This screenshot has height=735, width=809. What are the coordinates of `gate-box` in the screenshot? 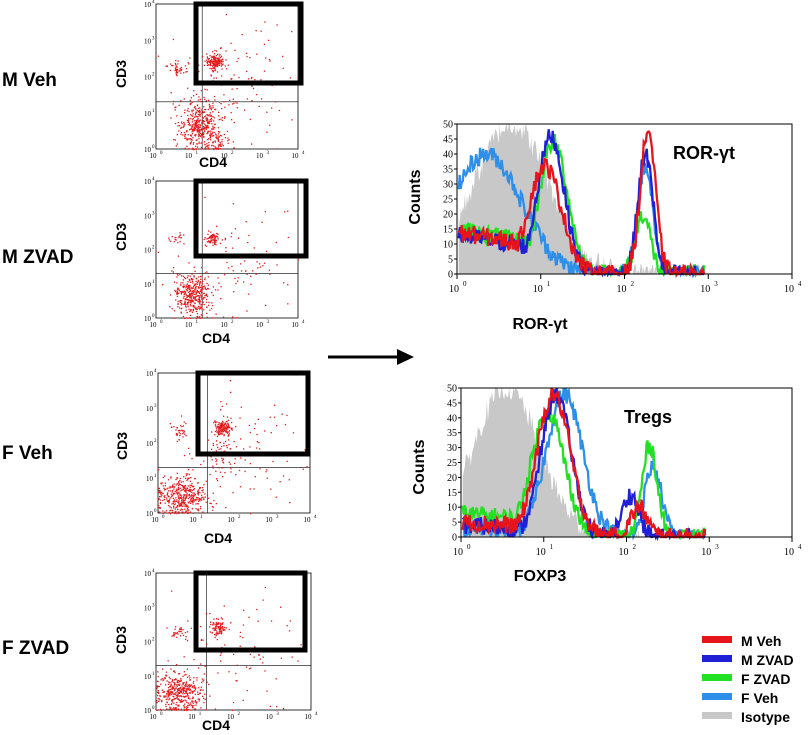 It's located at (248, 43).